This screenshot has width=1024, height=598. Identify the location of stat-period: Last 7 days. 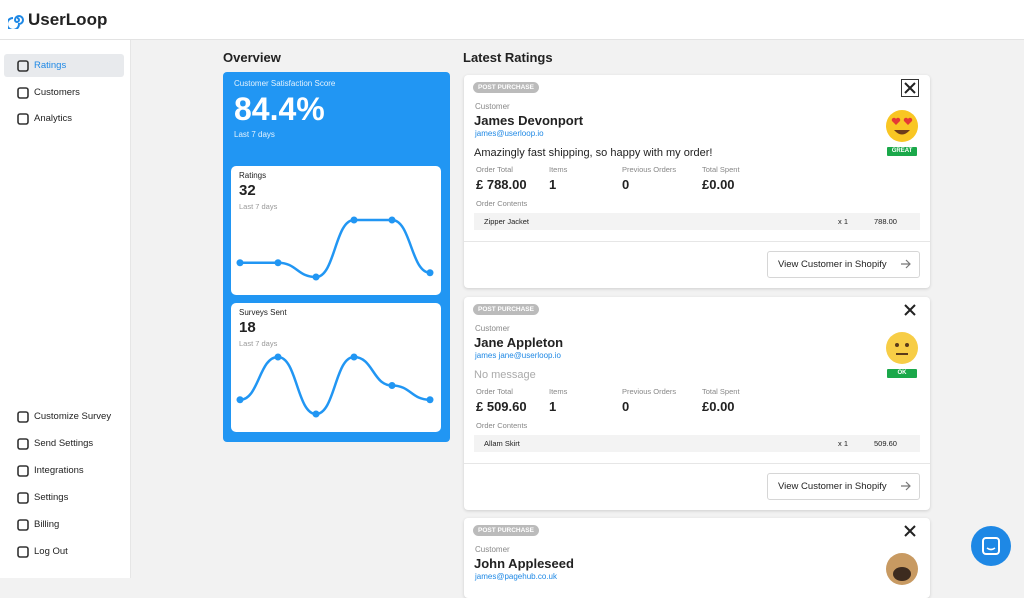
(258, 343).